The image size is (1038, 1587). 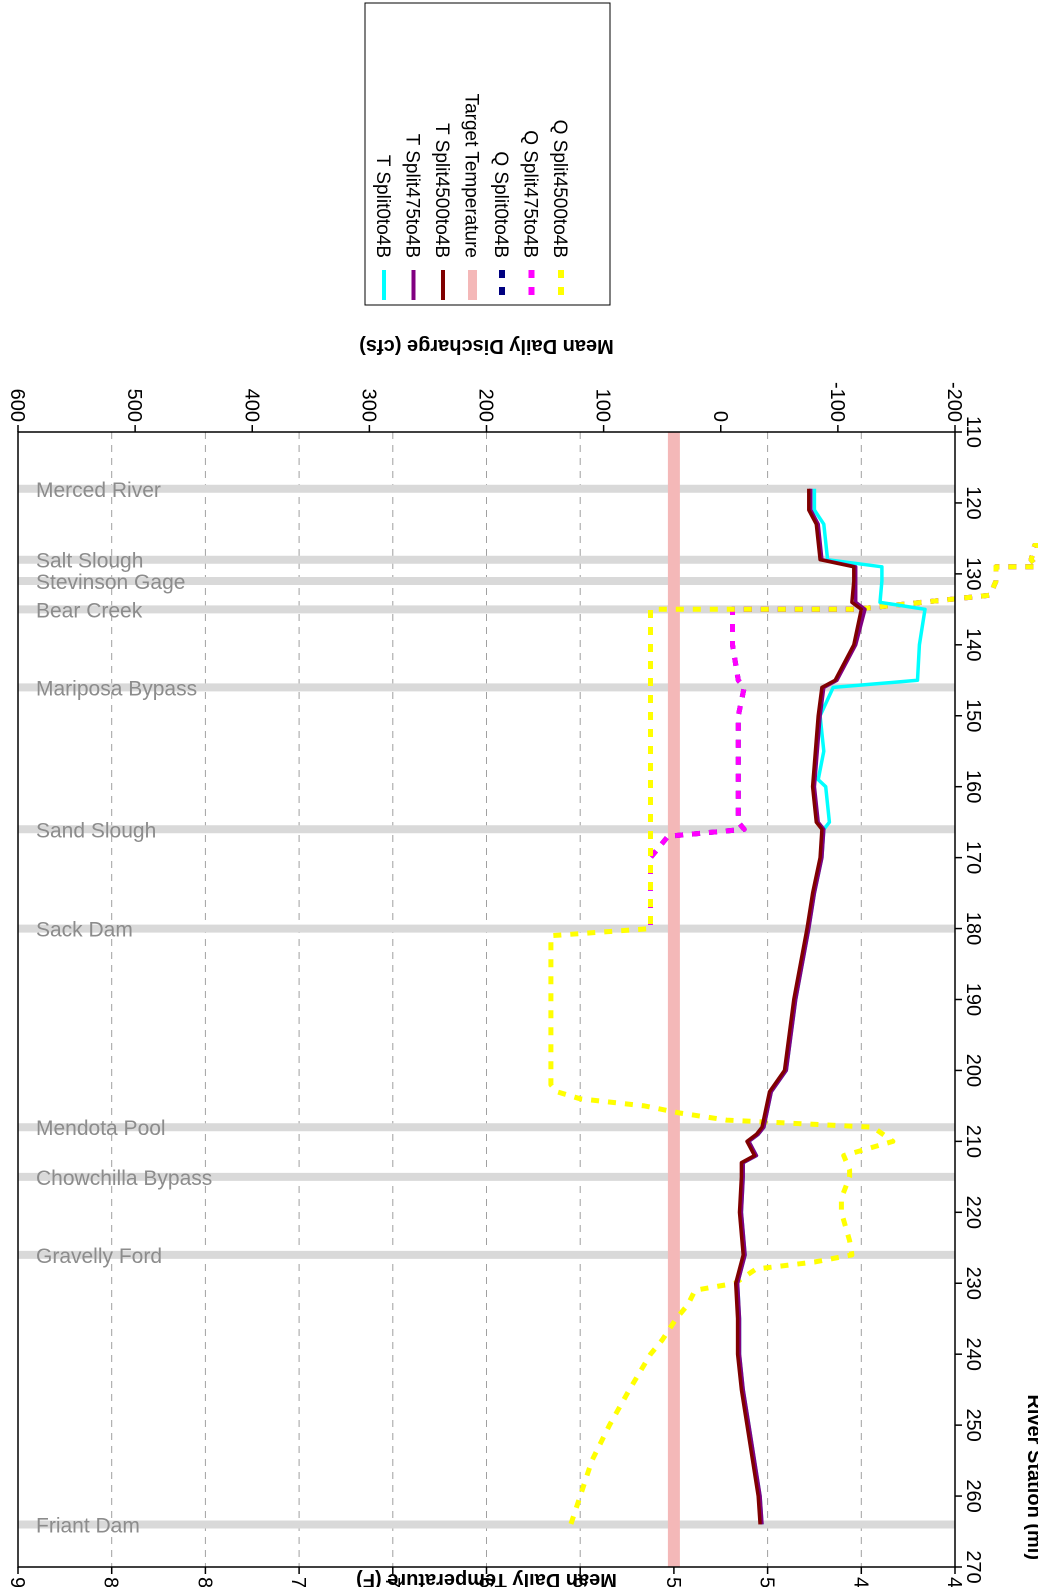 What do you see at coordinates (382, 206) in the screenshot?
I see `legend-label: T Split0to4B` at bounding box center [382, 206].